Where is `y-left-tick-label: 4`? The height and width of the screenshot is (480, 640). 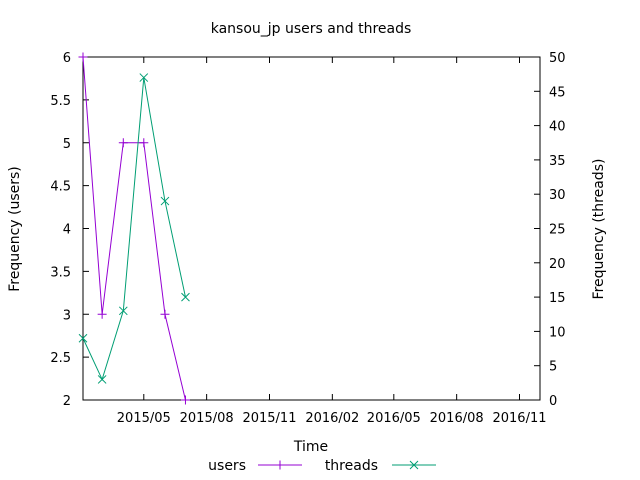 y-left-tick-label: 4 is located at coordinates (67, 230).